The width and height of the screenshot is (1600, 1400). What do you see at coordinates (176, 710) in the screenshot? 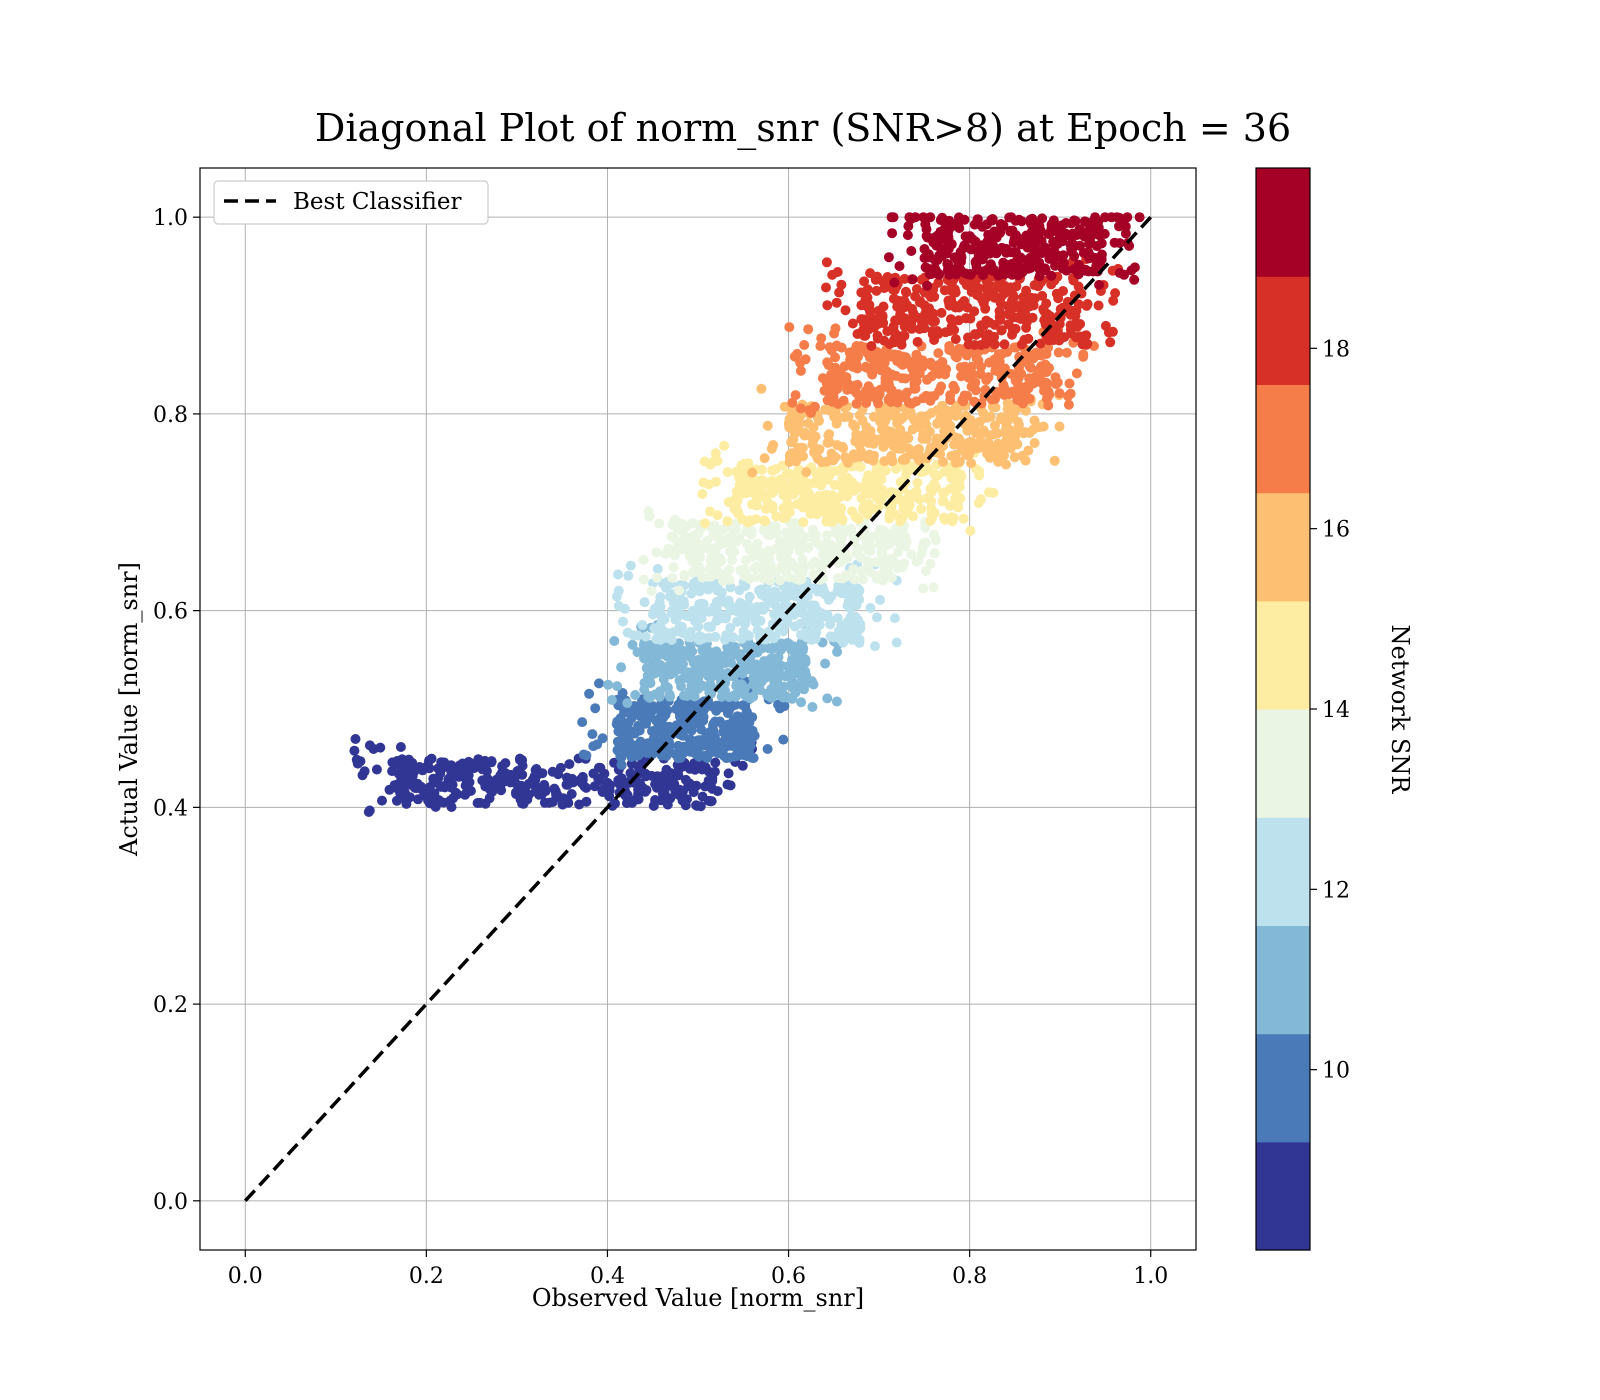
I see `y-axis-ticks: 0.0 0.2 0.4 0.6 0.8 1.0` at bounding box center [176, 710].